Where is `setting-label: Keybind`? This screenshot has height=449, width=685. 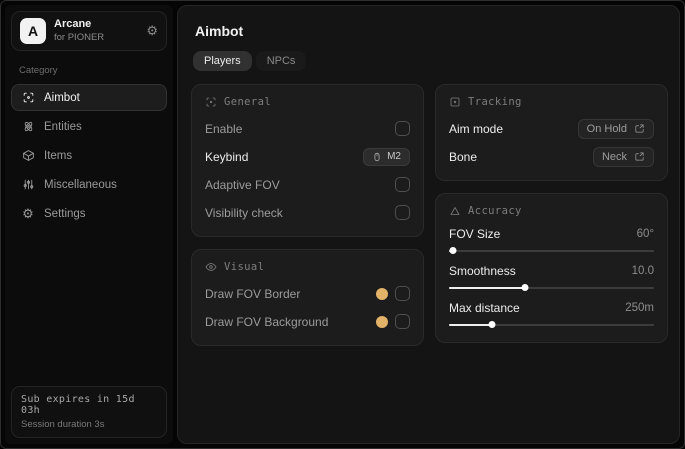
setting-label: Keybind is located at coordinates (227, 156).